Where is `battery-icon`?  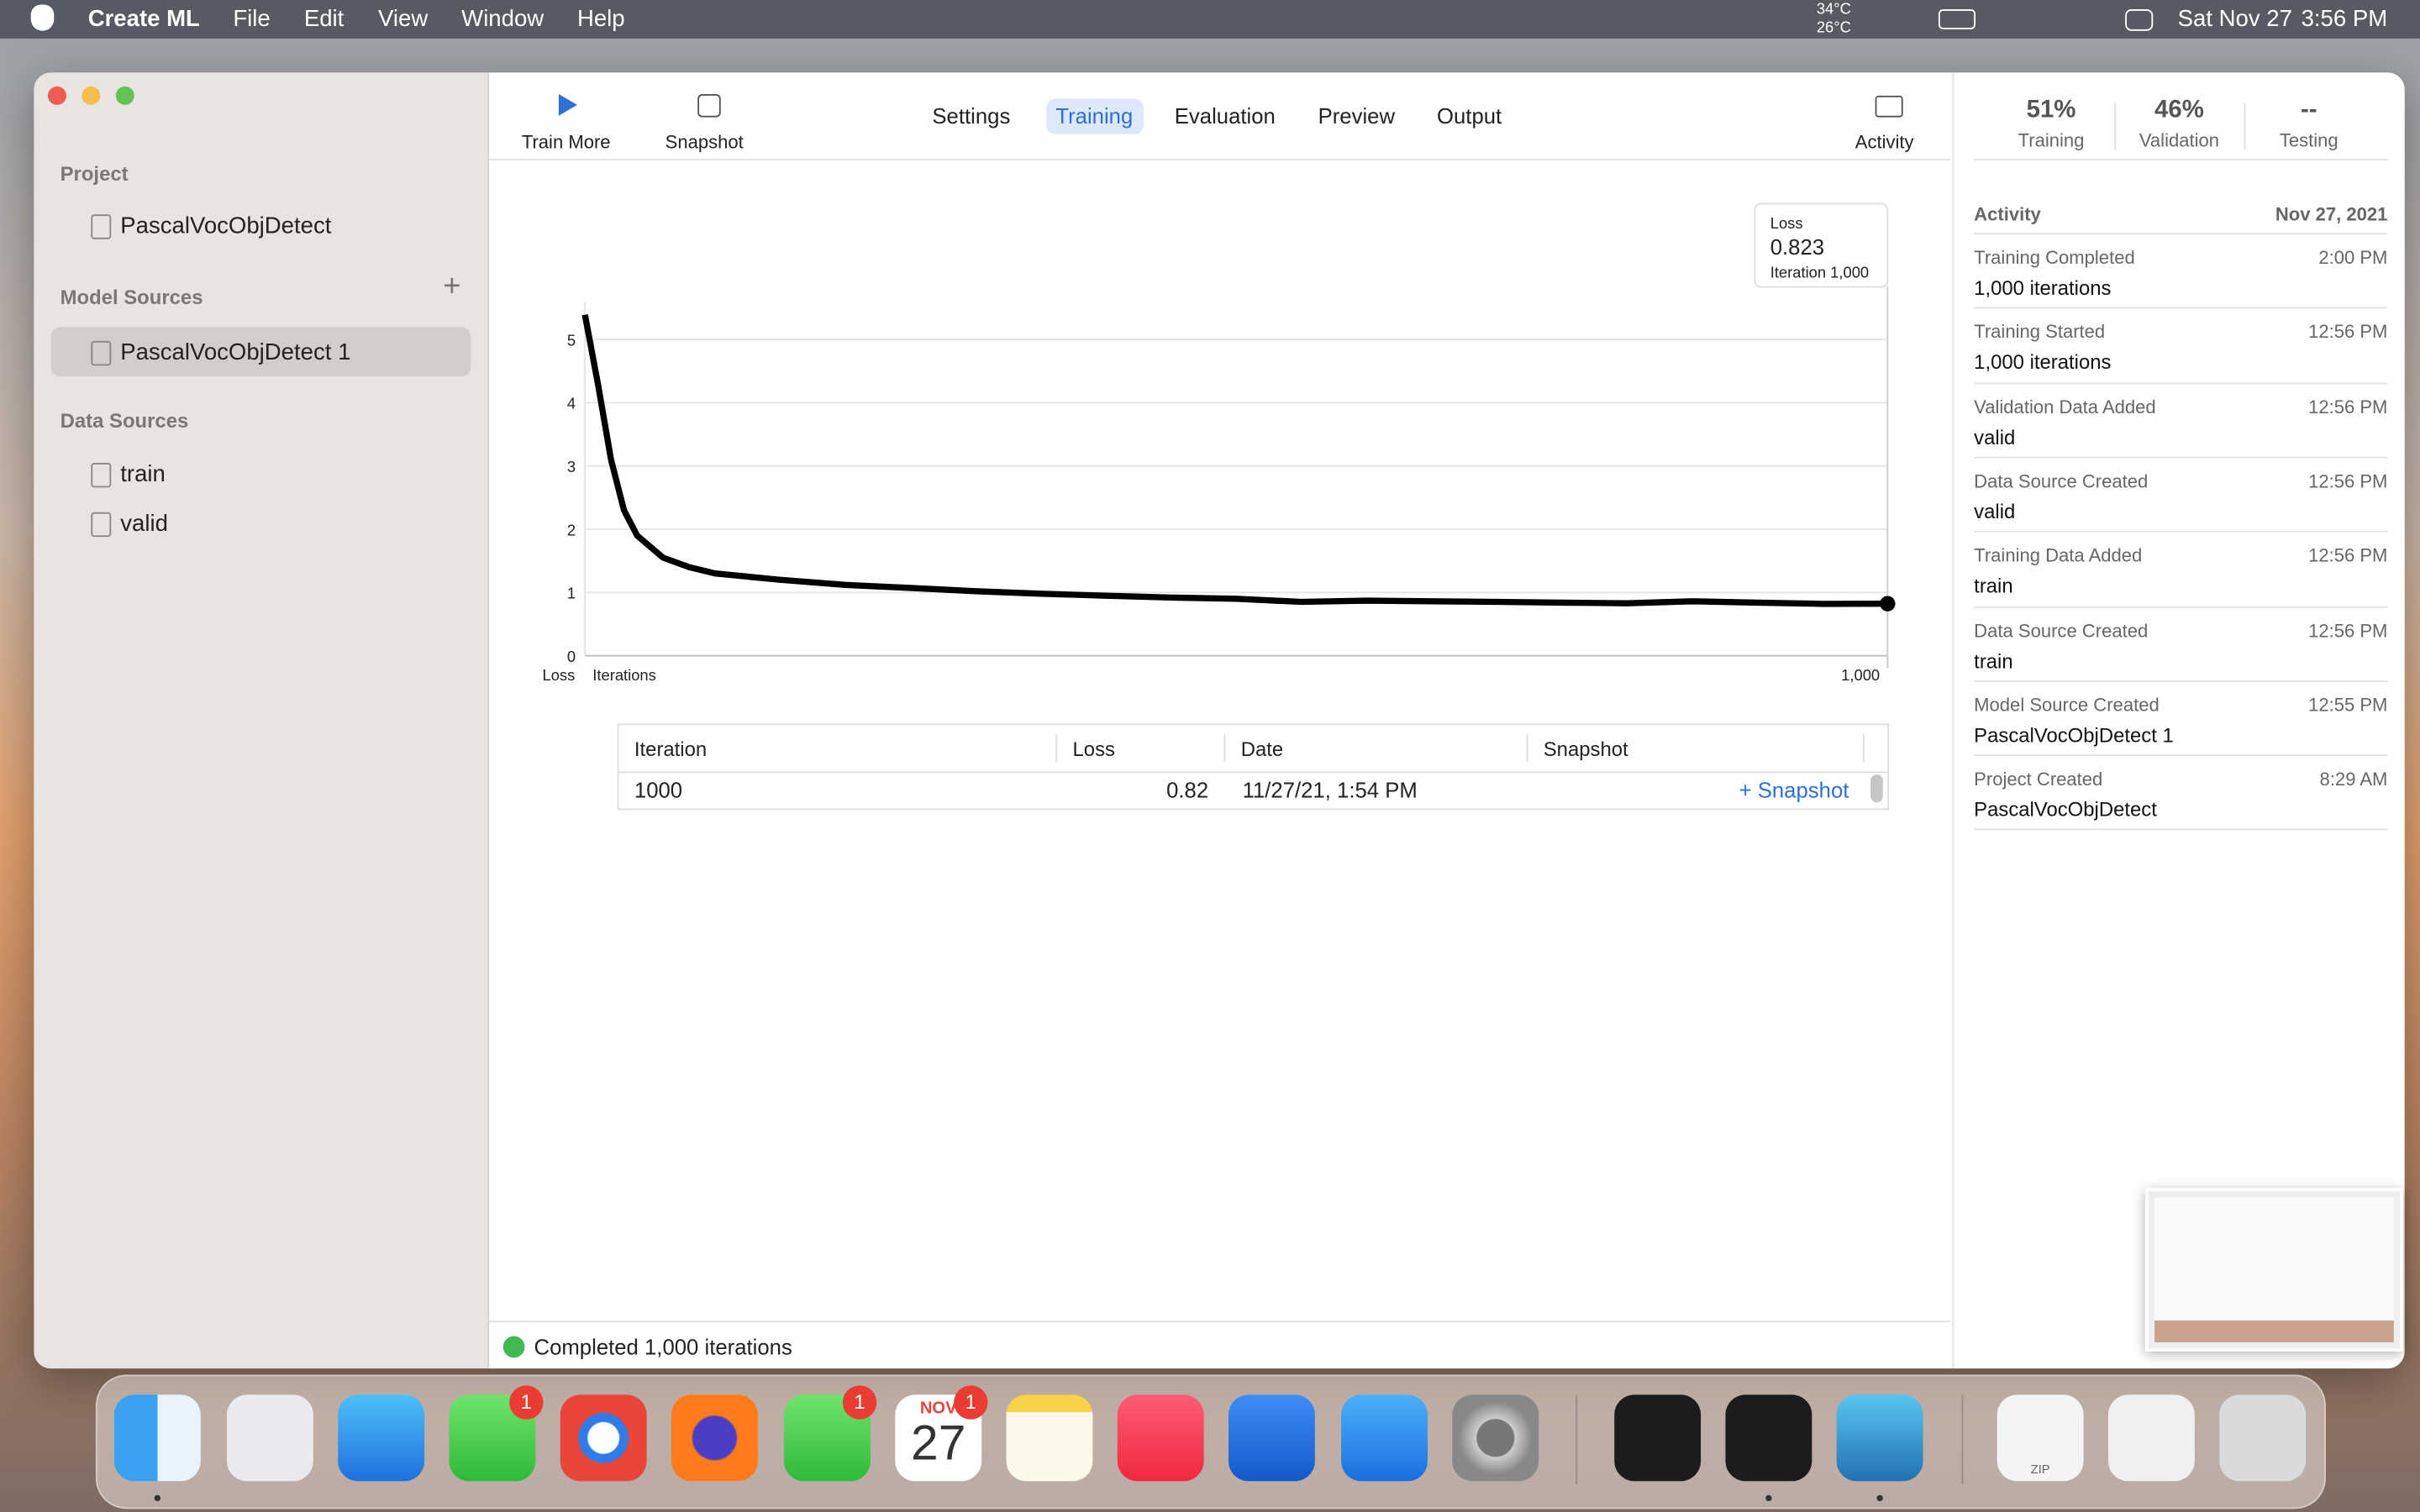
battery-icon is located at coordinates (1957, 19).